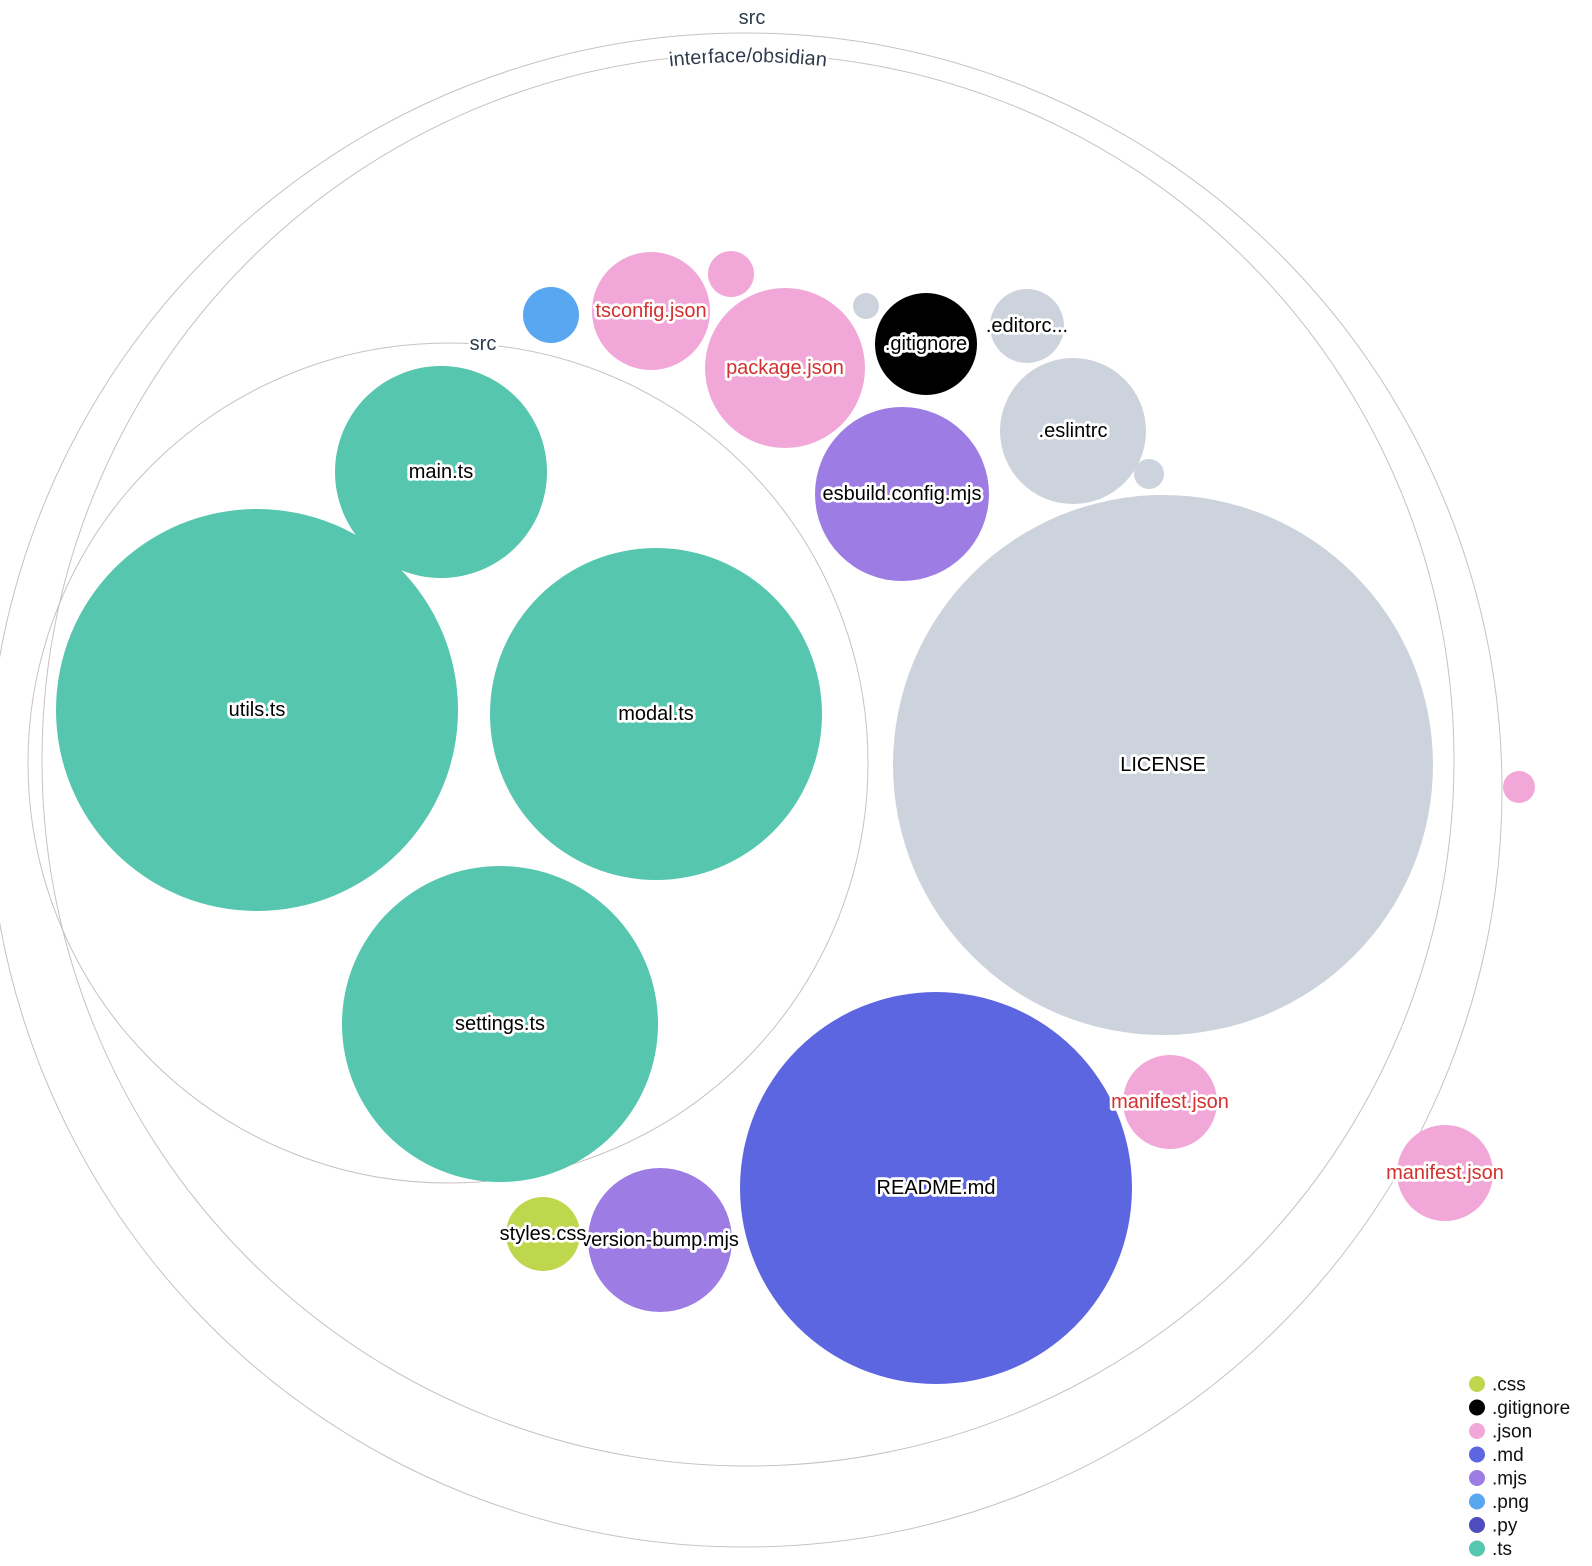 This screenshot has height=1566, width=1592. What do you see at coordinates (1477, 1454) in the screenshot?
I see `legend-swatch-md-icon` at bounding box center [1477, 1454].